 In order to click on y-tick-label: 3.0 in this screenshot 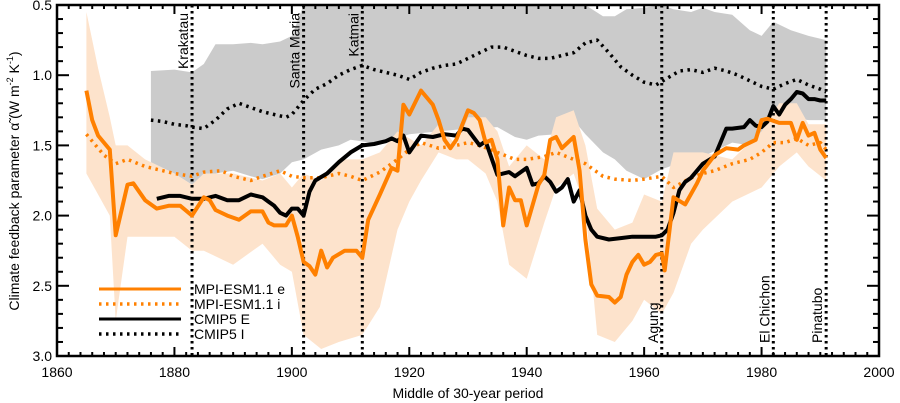, I will do `click(43, 356)`.